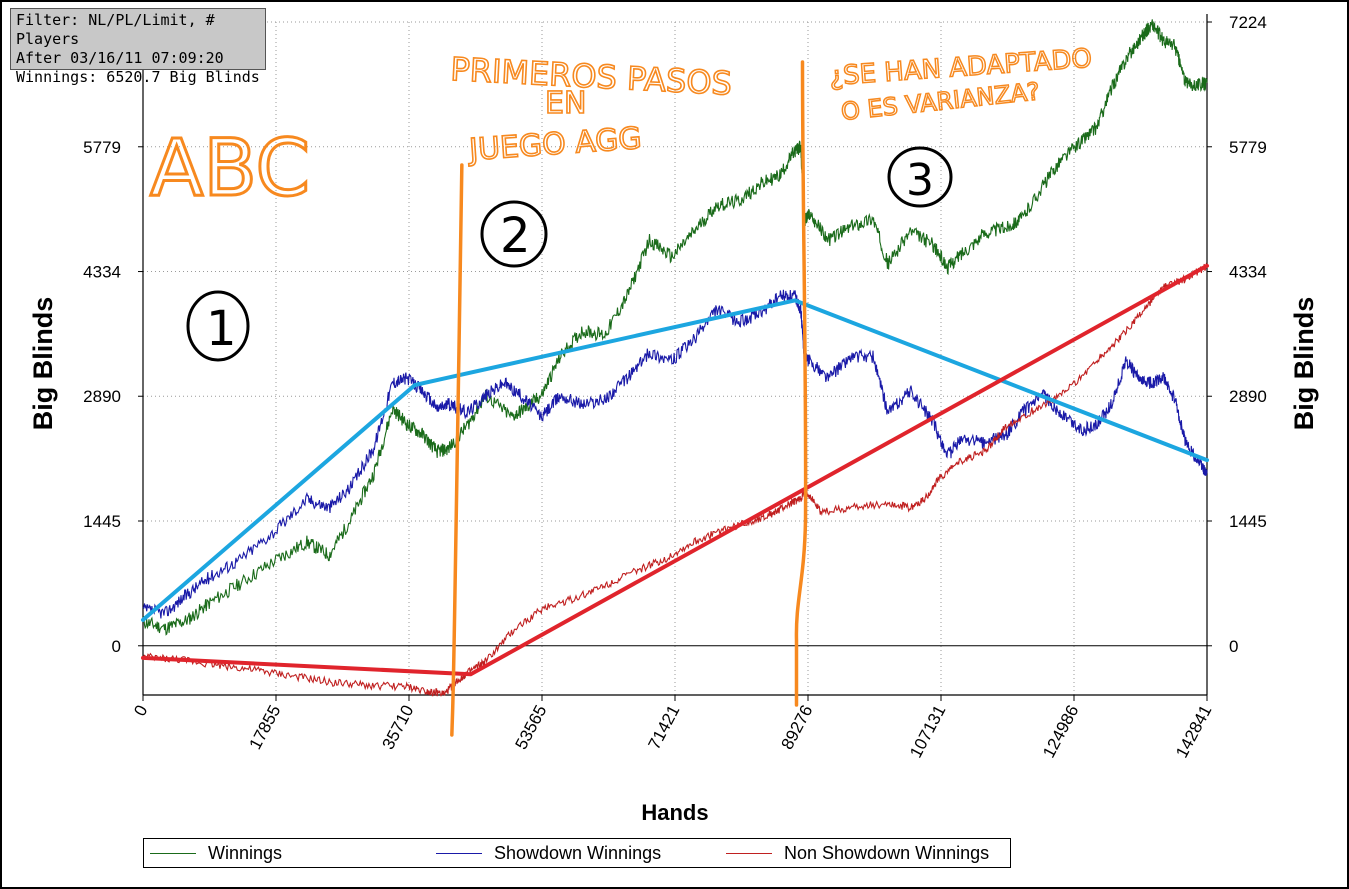 The width and height of the screenshot is (1349, 889). What do you see at coordinates (102, 272) in the screenshot?
I see `y-tick-label-left: 4334` at bounding box center [102, 272].